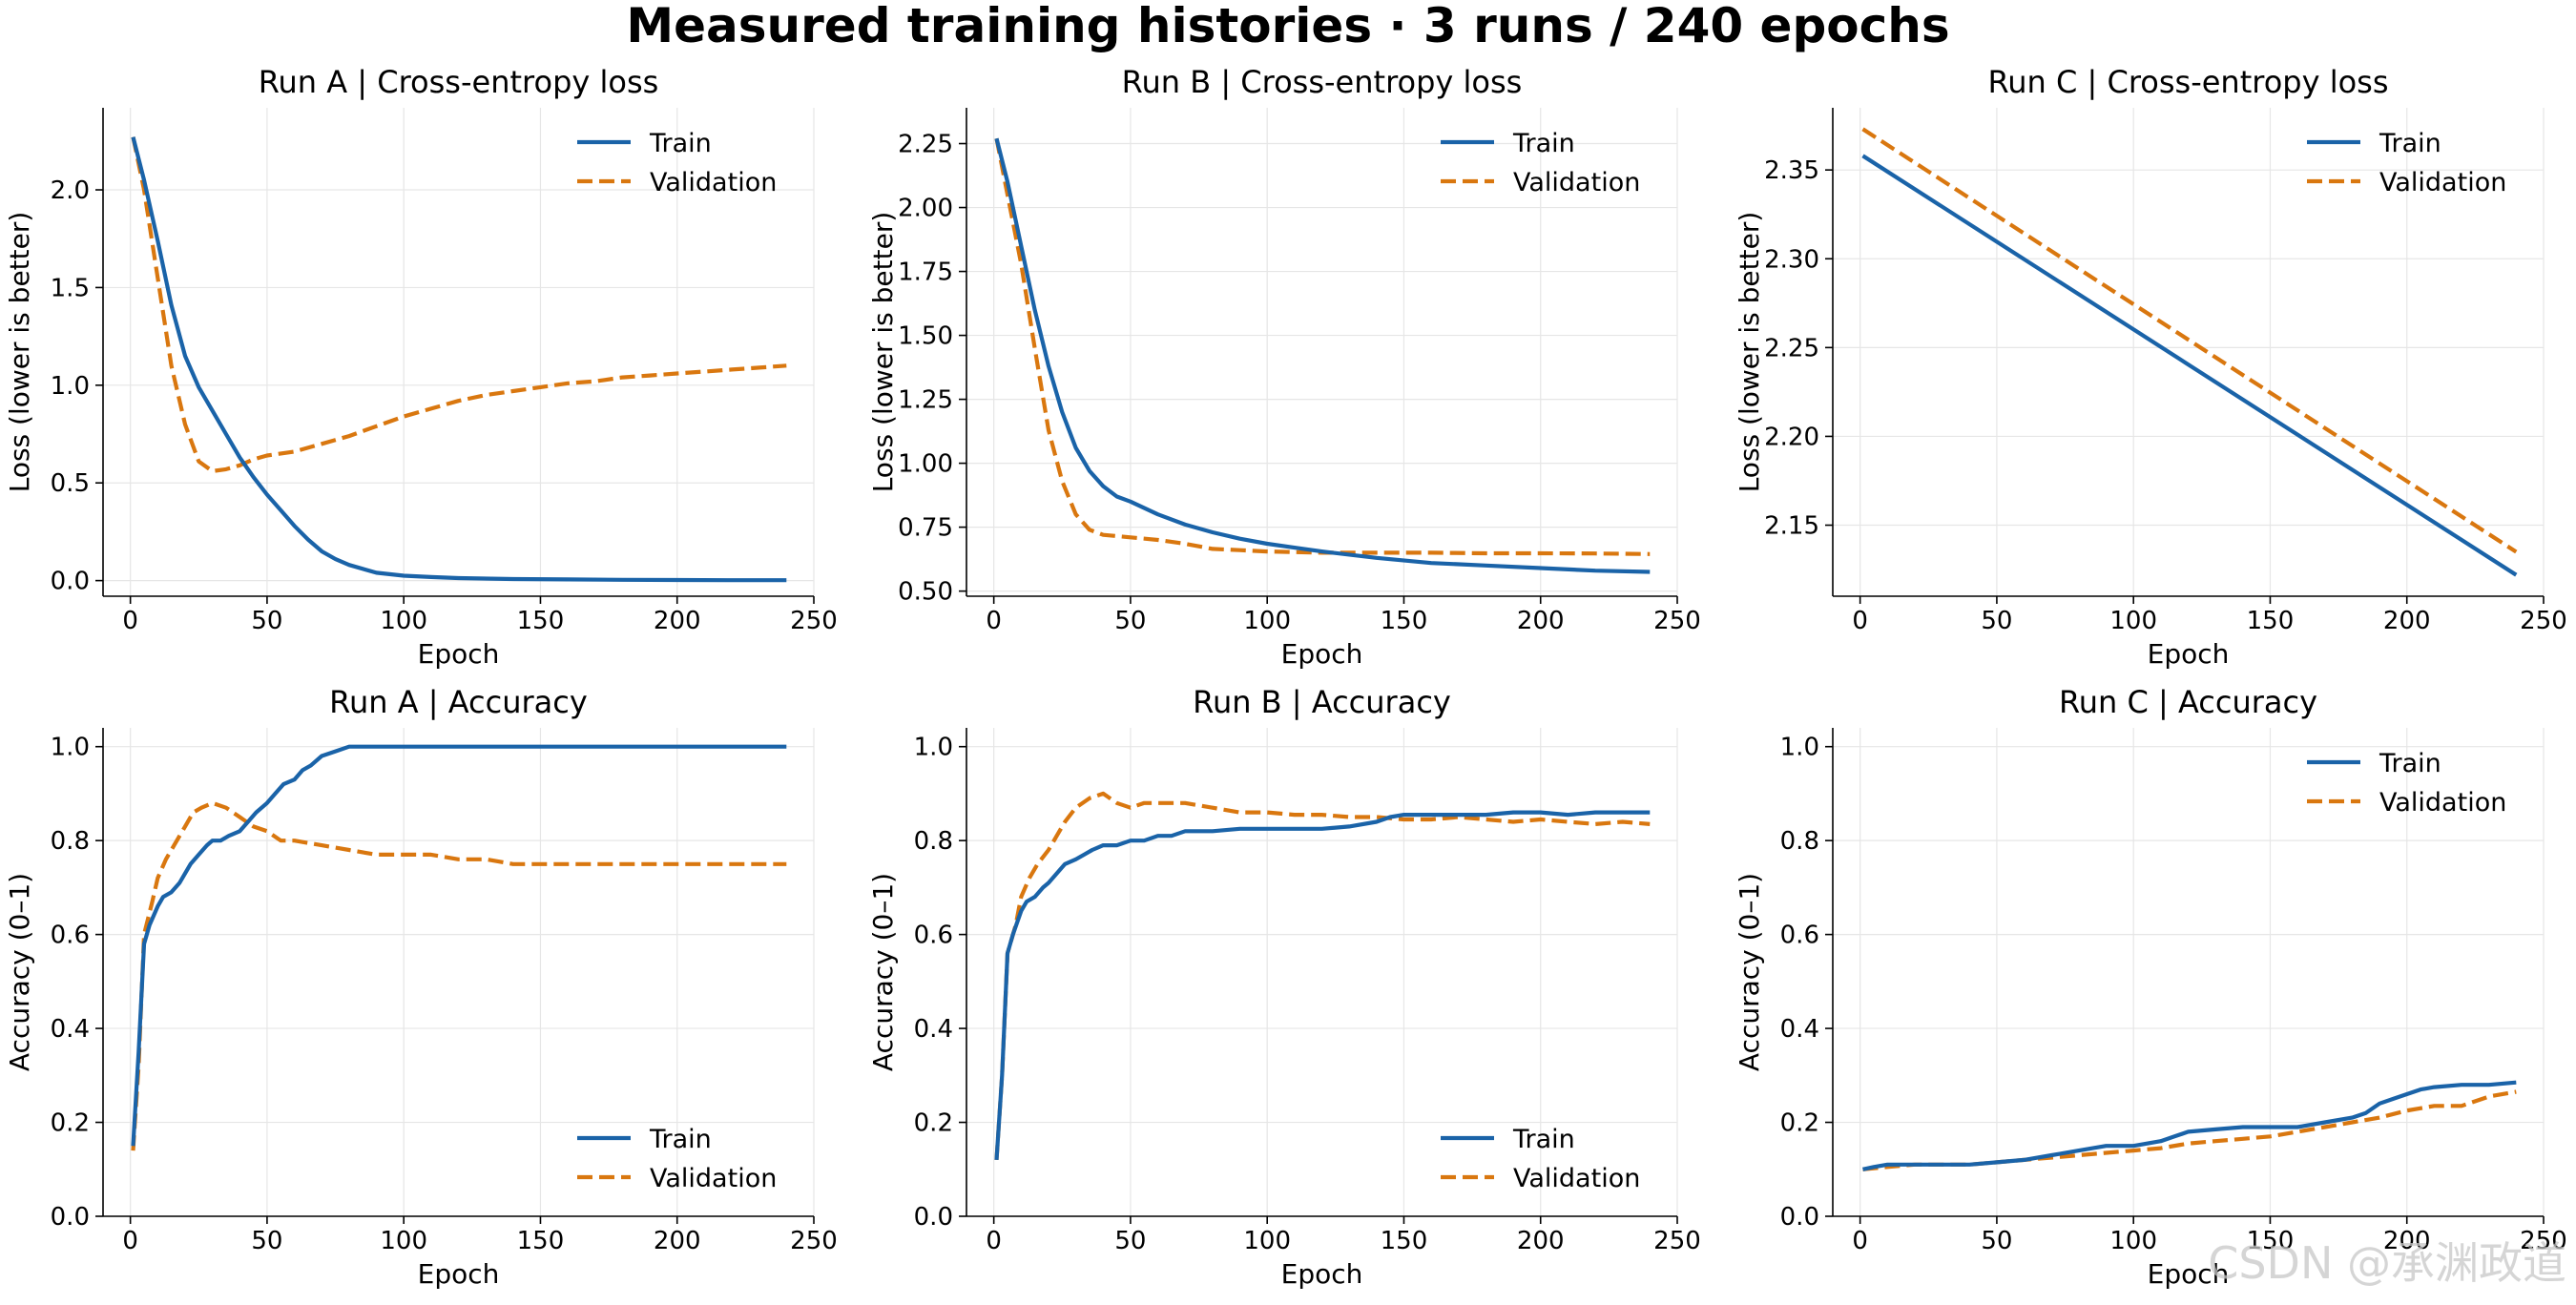  I want to click on panel-title: Run B | Cross-entropy loss, so click(1322, 82).